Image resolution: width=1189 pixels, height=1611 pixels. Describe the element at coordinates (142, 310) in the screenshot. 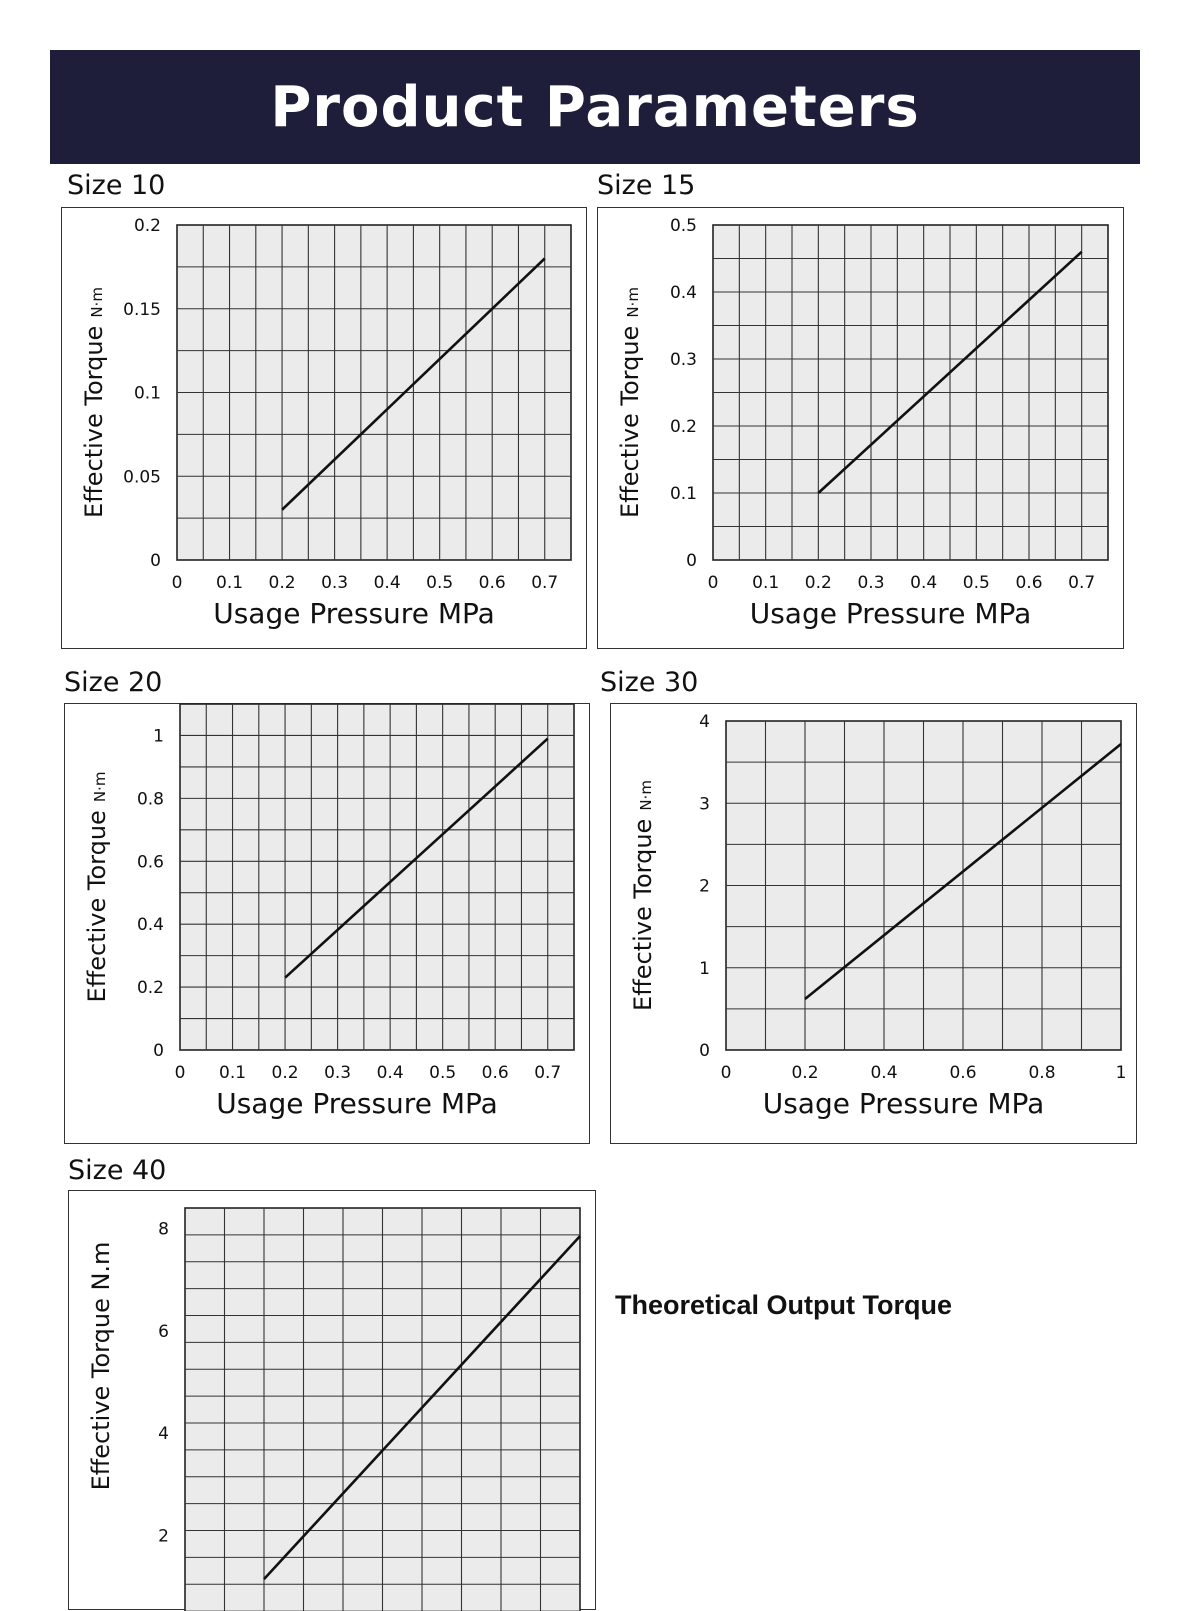

I see `y-tick-label: 0.15` at that location.